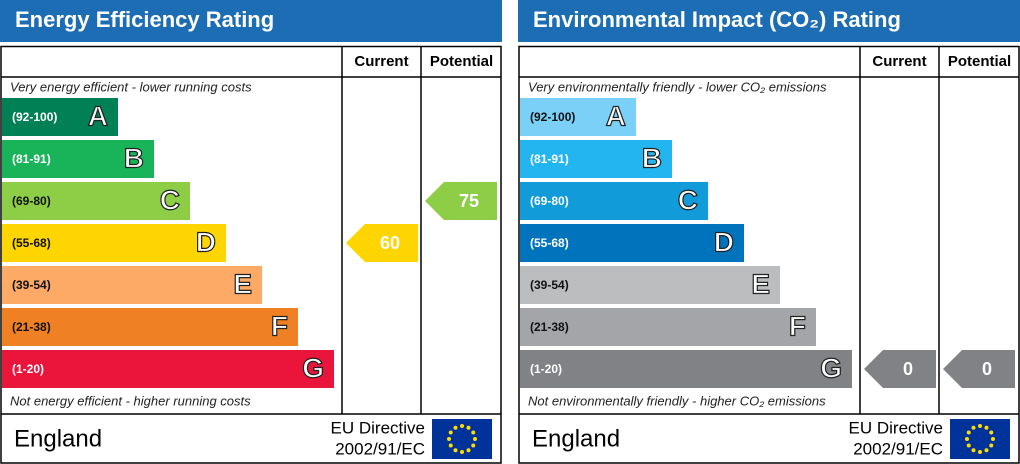  What do you see at coordinates (144, 19) in the screenshot?
I see `panel-title: Energy Efficiency Rating` at bounding box center [144, 19].